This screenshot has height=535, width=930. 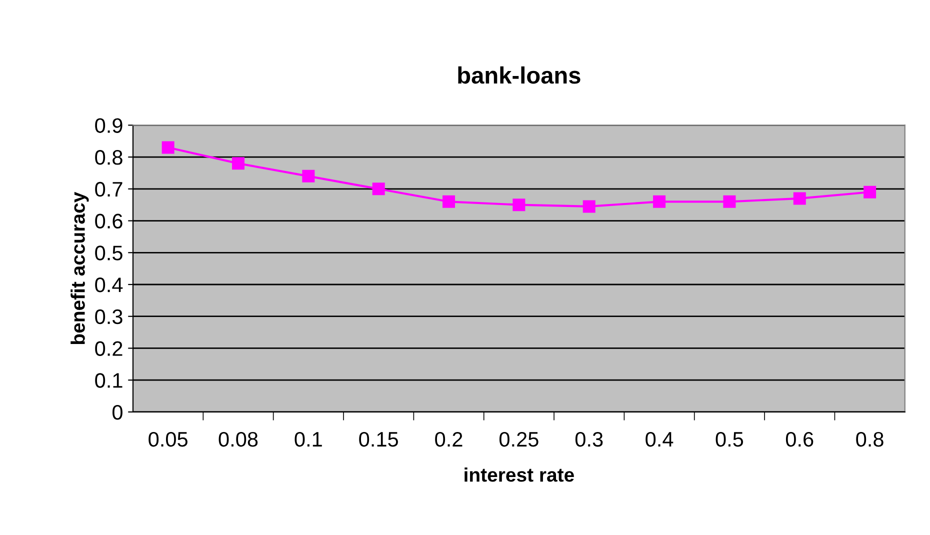 I want to click on x-tick-label: 0.1, so click(x=308, y=439).